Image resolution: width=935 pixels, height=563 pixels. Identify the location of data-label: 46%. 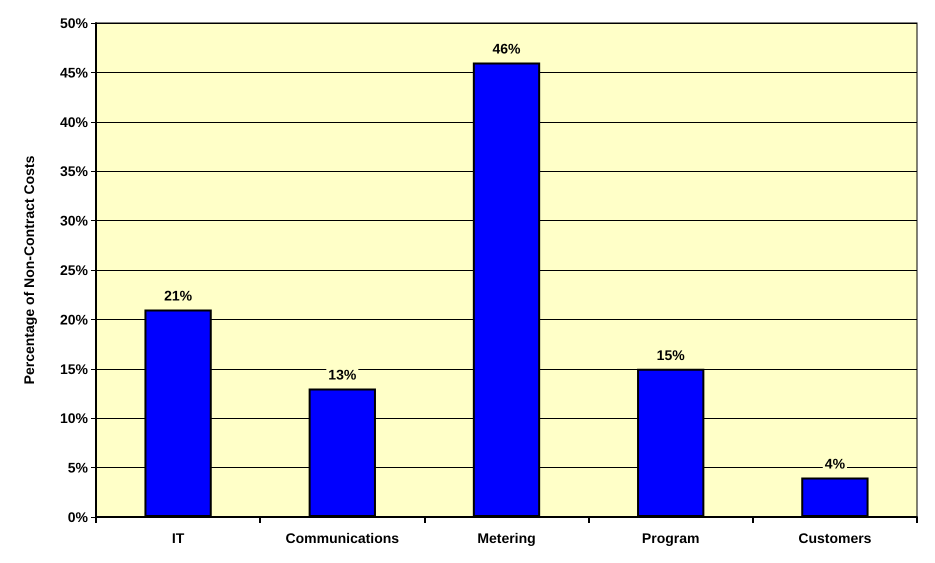
(507, 48).